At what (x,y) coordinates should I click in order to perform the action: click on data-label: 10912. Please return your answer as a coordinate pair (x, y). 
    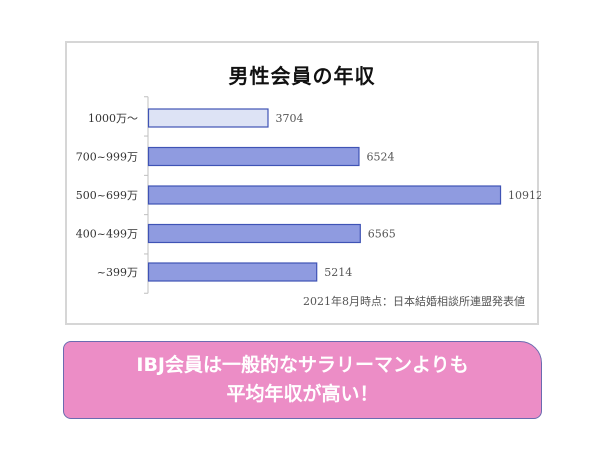
    Looking at the image, I should click on (524, 195).